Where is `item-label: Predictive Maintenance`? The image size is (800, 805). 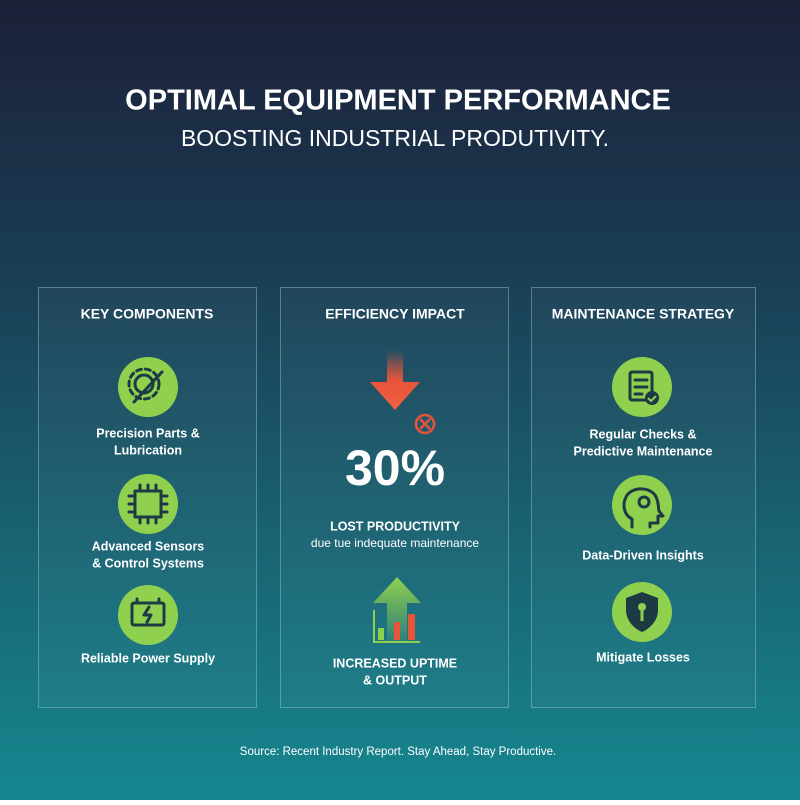 item-label: Predictive Maintenance is located at coordinates (643, 451).